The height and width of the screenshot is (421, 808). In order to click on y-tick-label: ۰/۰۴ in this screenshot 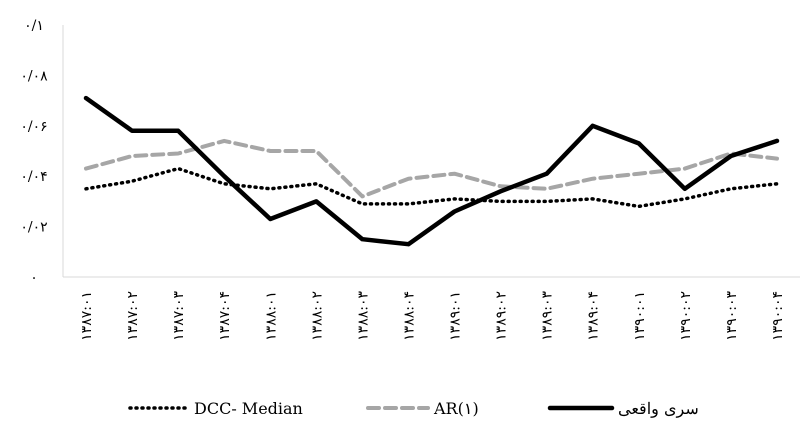, I will do `click(33, 177)`.